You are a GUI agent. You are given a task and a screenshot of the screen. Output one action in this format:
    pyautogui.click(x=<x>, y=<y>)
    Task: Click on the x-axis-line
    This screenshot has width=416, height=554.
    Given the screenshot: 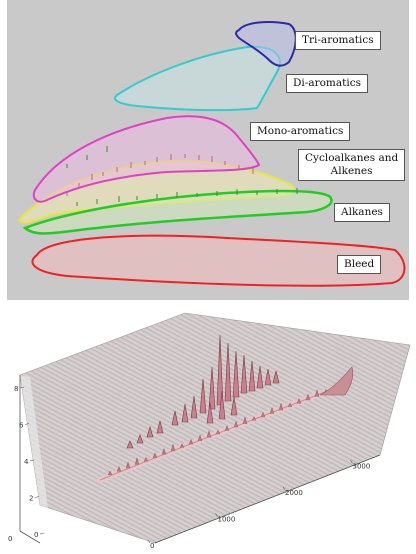 What is the action you would take?
    pyautogui.click(x=267, y=499)
    